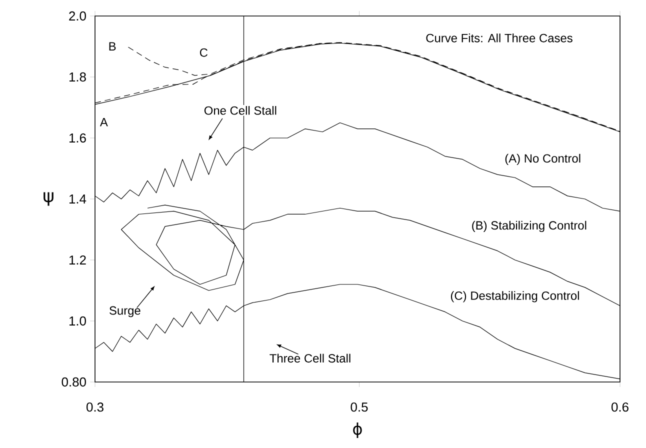  Describe the element at coordinates (49, 199) in the screenshot. I see `y-axis-title: ψ` at that location.